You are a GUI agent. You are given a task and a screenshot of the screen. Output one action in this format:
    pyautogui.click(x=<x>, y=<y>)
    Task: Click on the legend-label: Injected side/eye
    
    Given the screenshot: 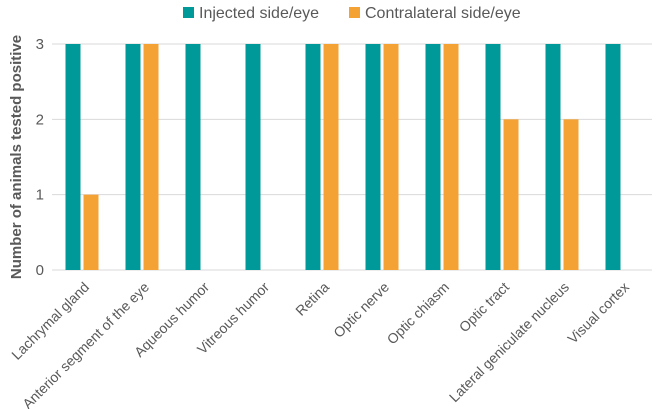 What is the action you would take?
    pyautogui.click(x=259, y=13)
    